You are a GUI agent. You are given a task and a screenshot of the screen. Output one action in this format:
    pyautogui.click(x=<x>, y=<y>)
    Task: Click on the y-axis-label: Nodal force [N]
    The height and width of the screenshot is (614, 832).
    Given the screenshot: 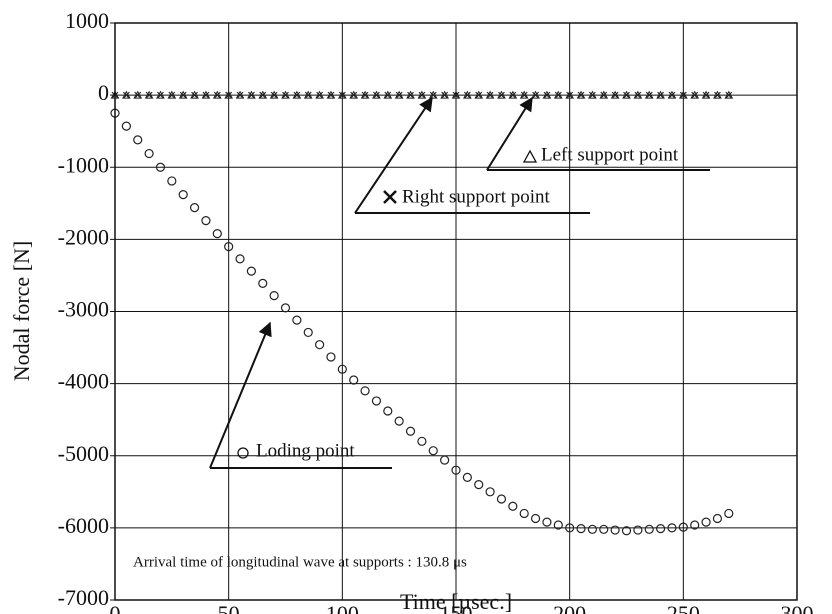 What is the action you would take?
    pyautogui.click(x=21, y=311)
    